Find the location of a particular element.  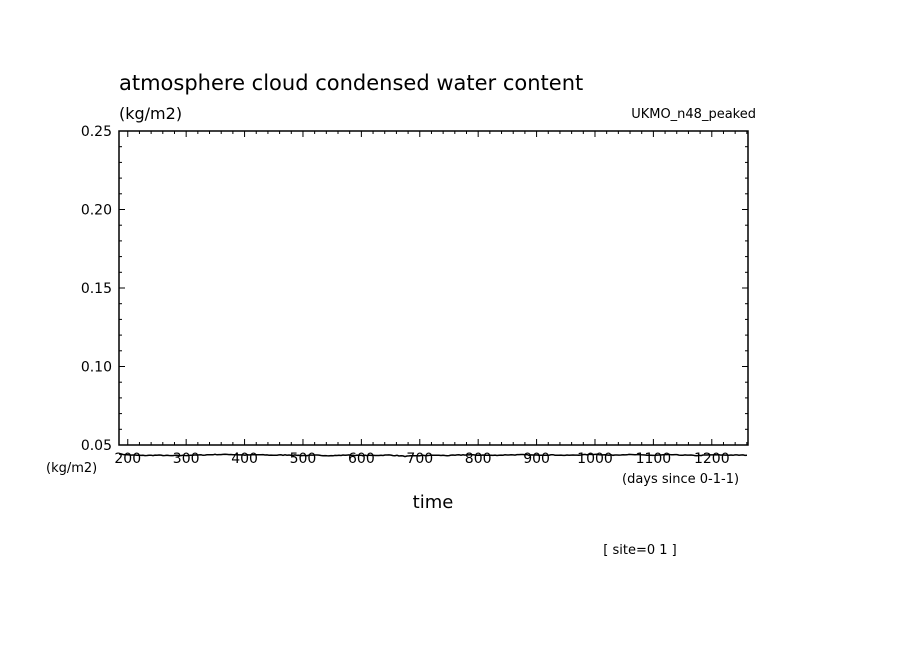

series-line is located at coordinates (433, 455).